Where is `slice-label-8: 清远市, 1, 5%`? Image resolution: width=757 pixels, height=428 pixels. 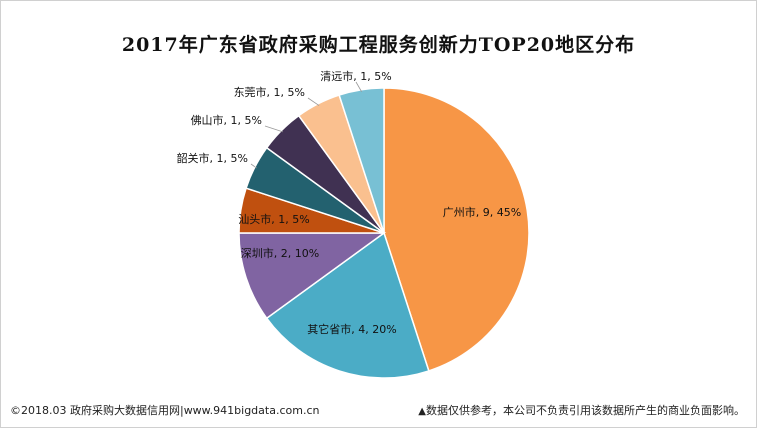
slice-label-8: 清远市, 1, 5% is located at coordinates (355, 76).